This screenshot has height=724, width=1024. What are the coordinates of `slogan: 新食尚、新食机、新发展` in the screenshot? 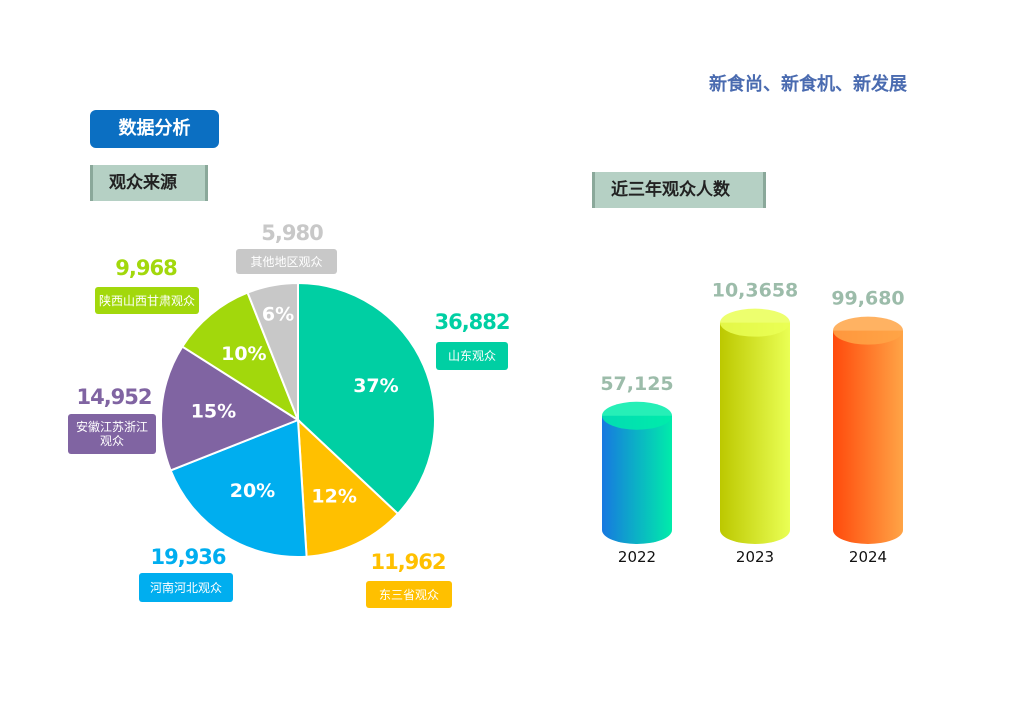 It's located at (808, 84).